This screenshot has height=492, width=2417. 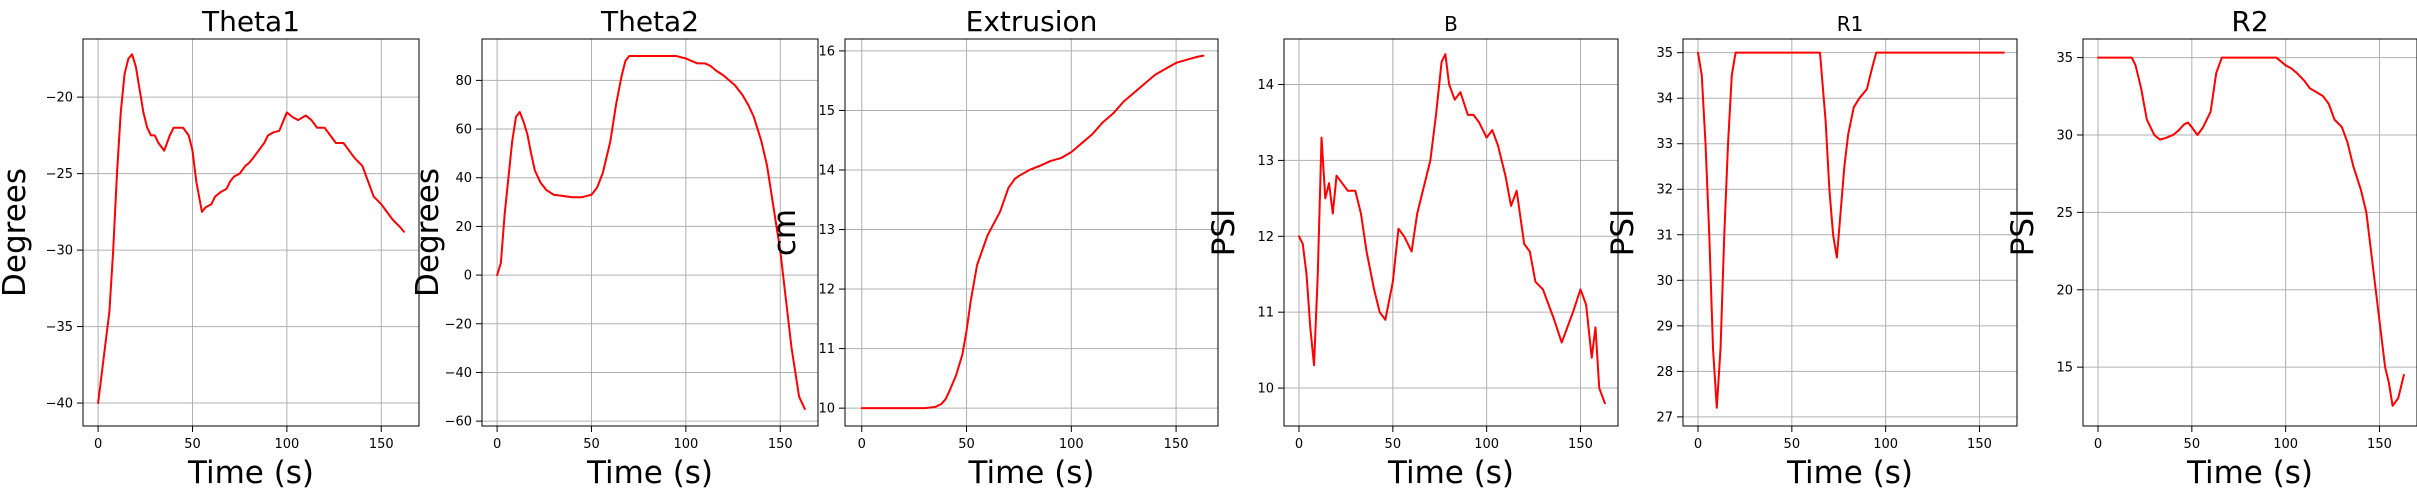 I want to click on y-tick-label: 27, so click(x=1664, y=417).